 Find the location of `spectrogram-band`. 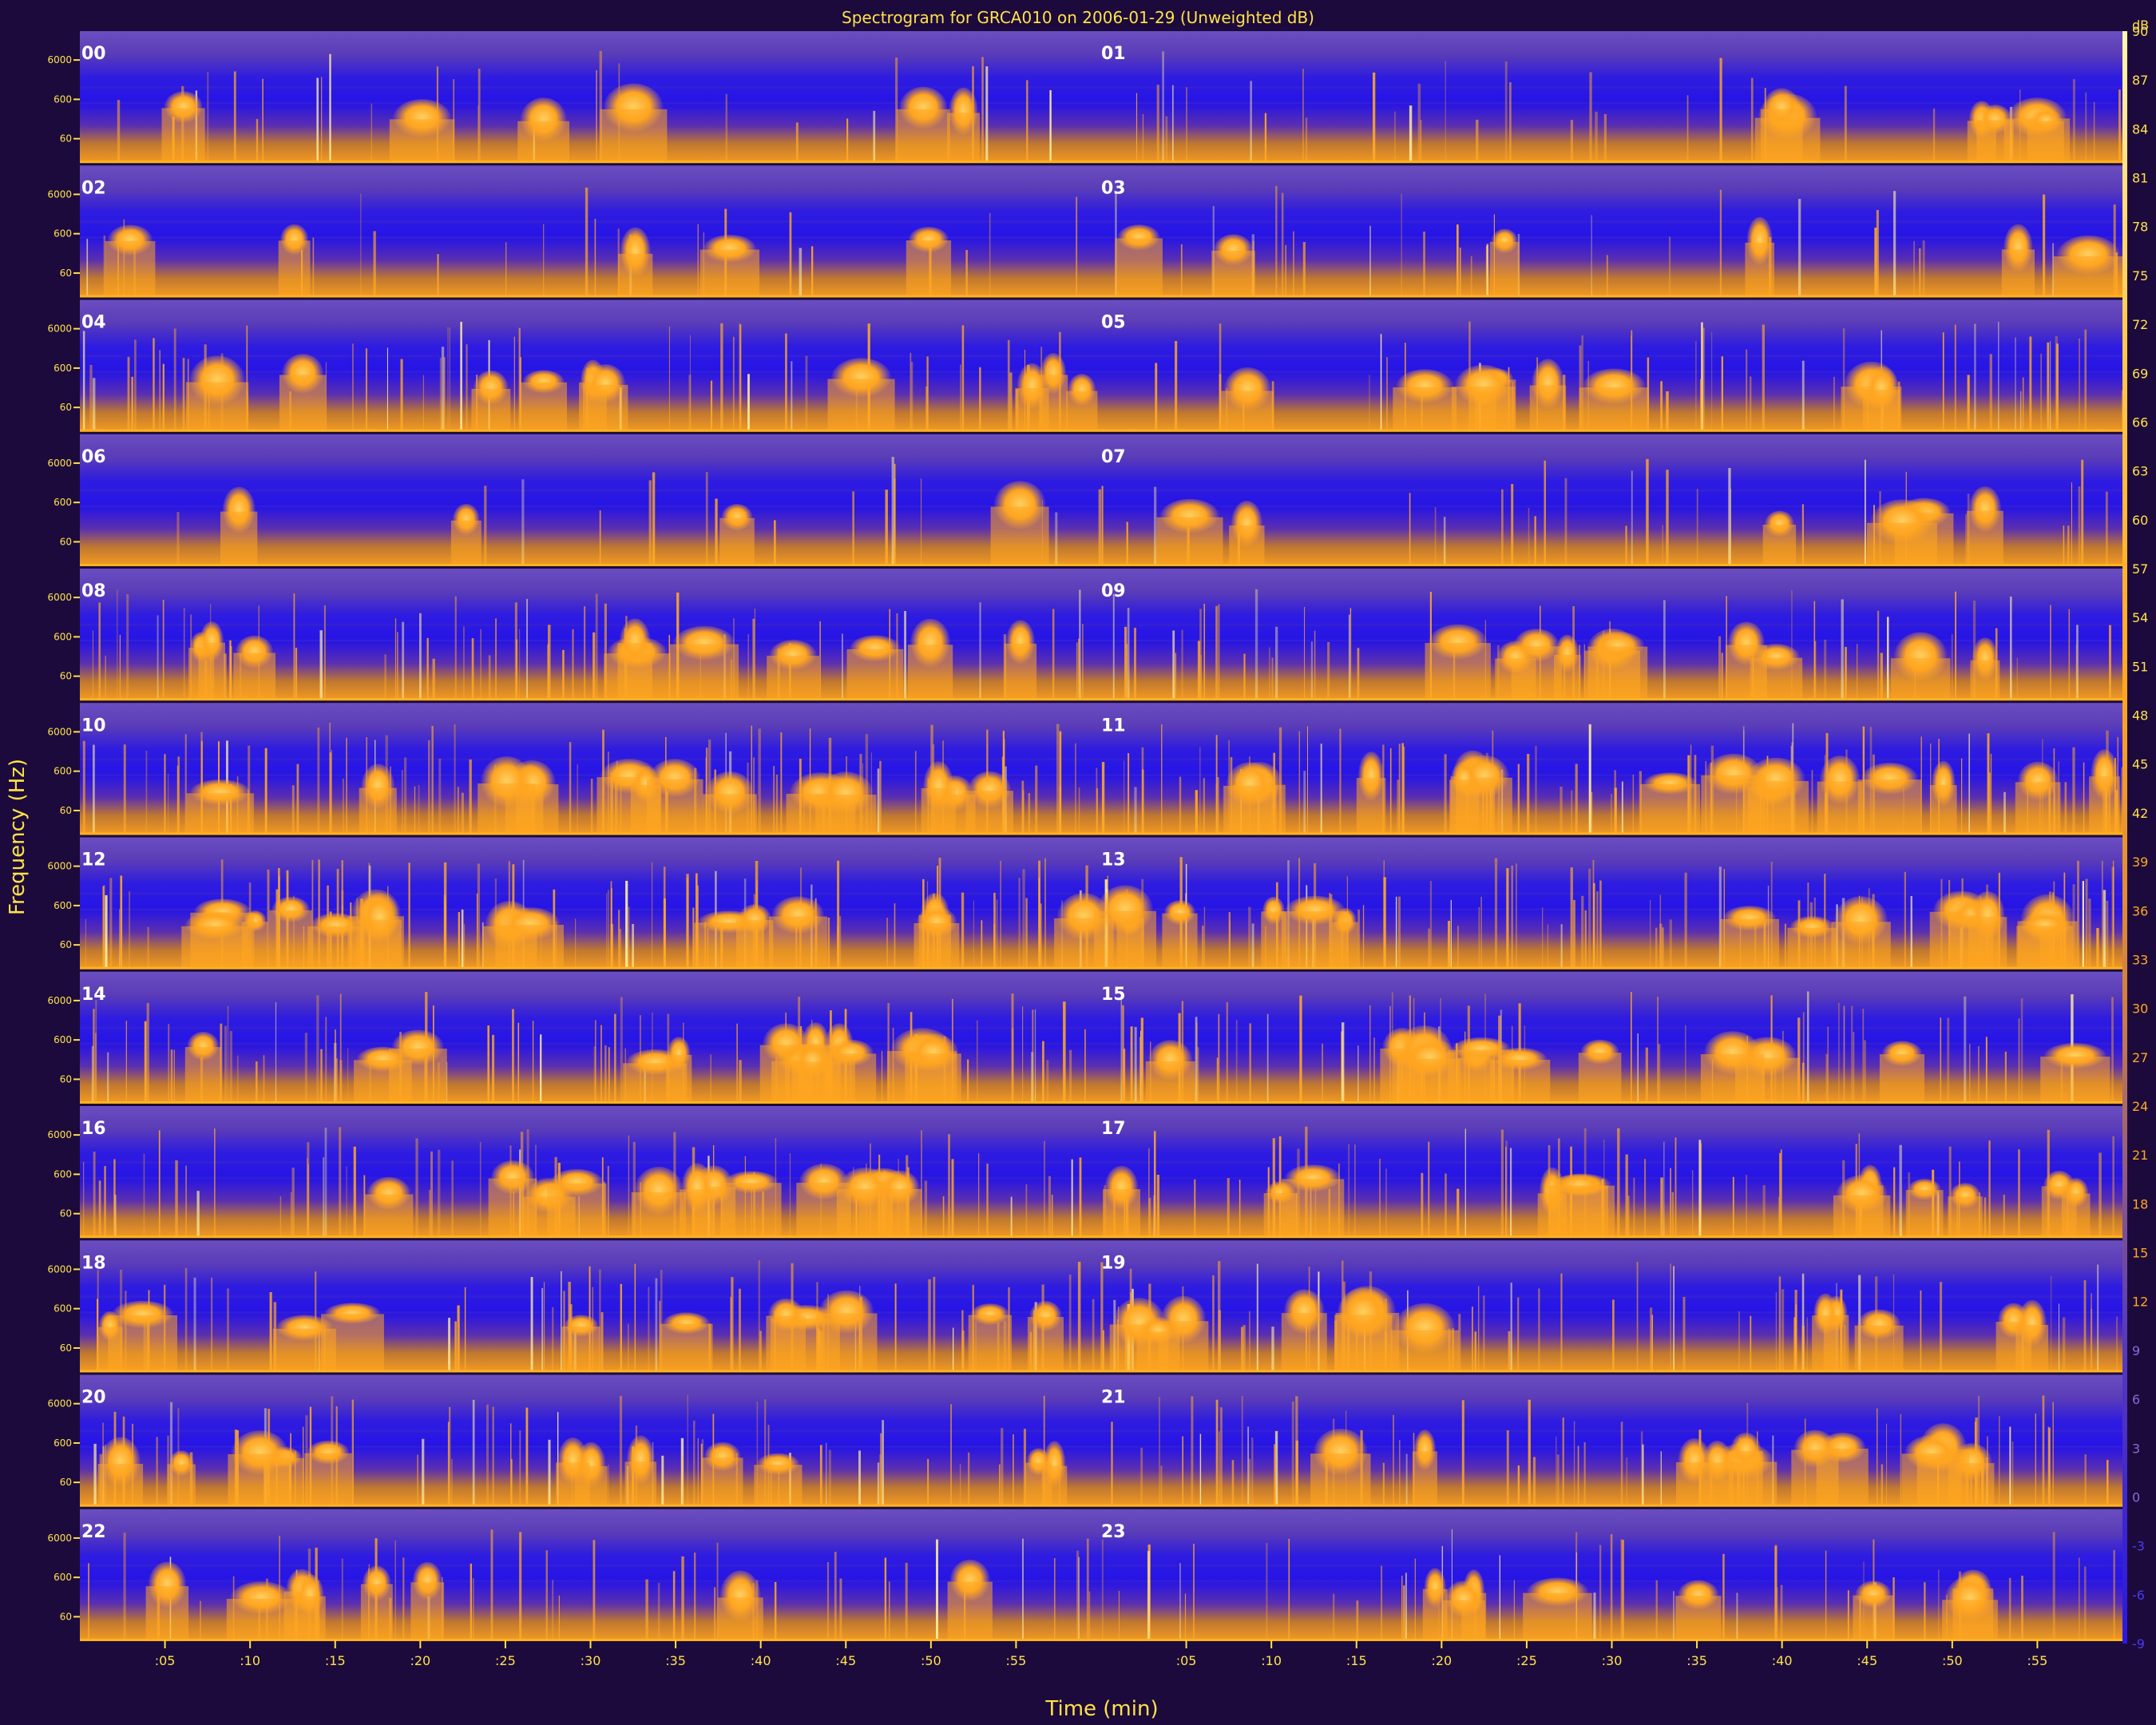

spectrogram-band is located at coordinates (1101, 365).